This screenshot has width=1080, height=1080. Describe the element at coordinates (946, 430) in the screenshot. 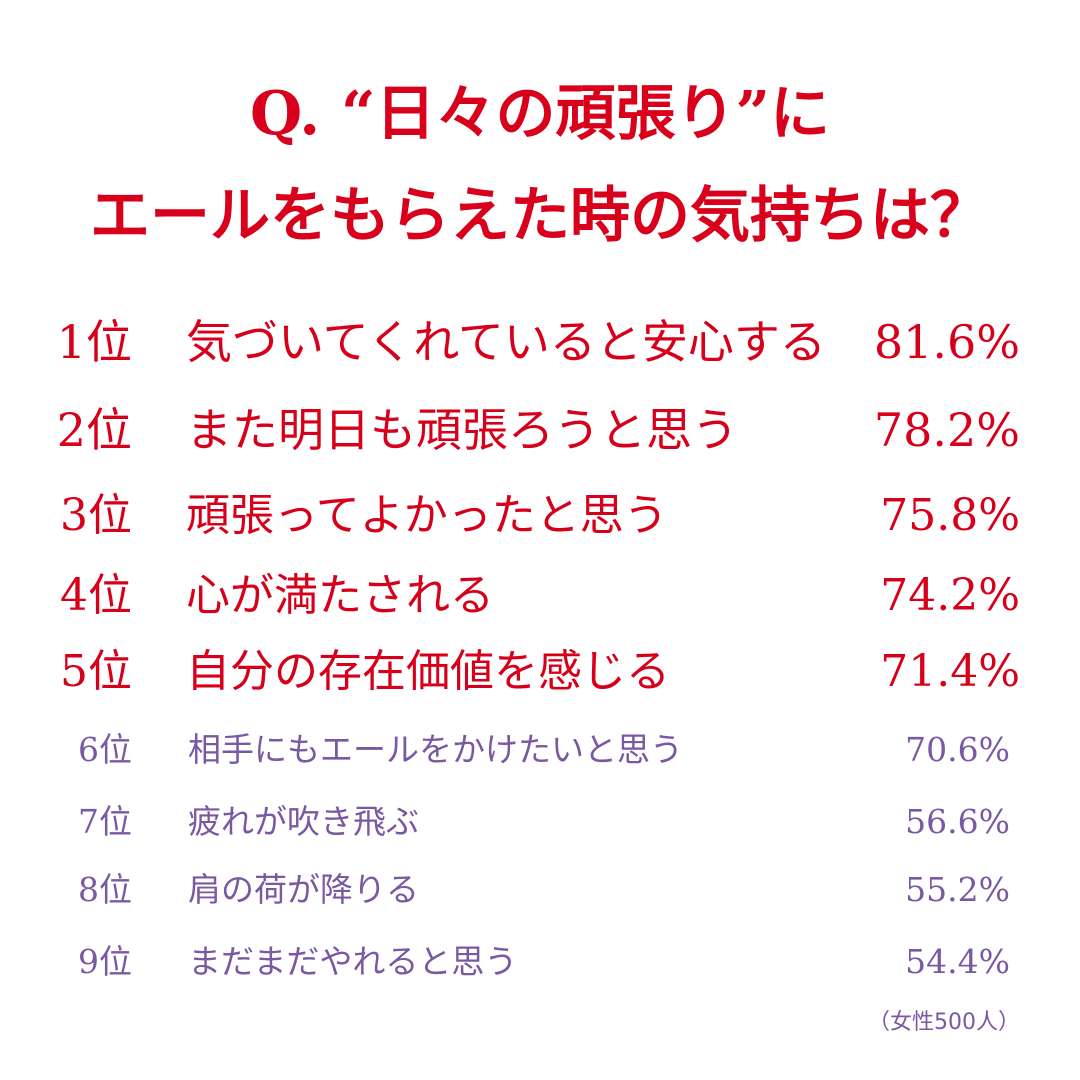

I see `percentage-value: 78.2%` at that location.